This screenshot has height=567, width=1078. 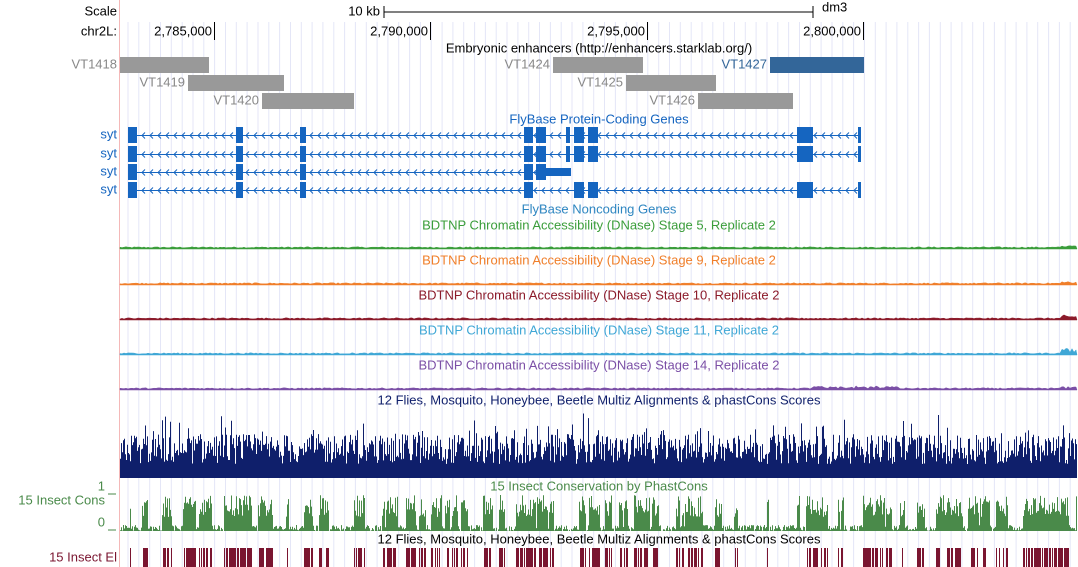 I want to click on enhancer-label: VT1424, so click(x=527, y=63).